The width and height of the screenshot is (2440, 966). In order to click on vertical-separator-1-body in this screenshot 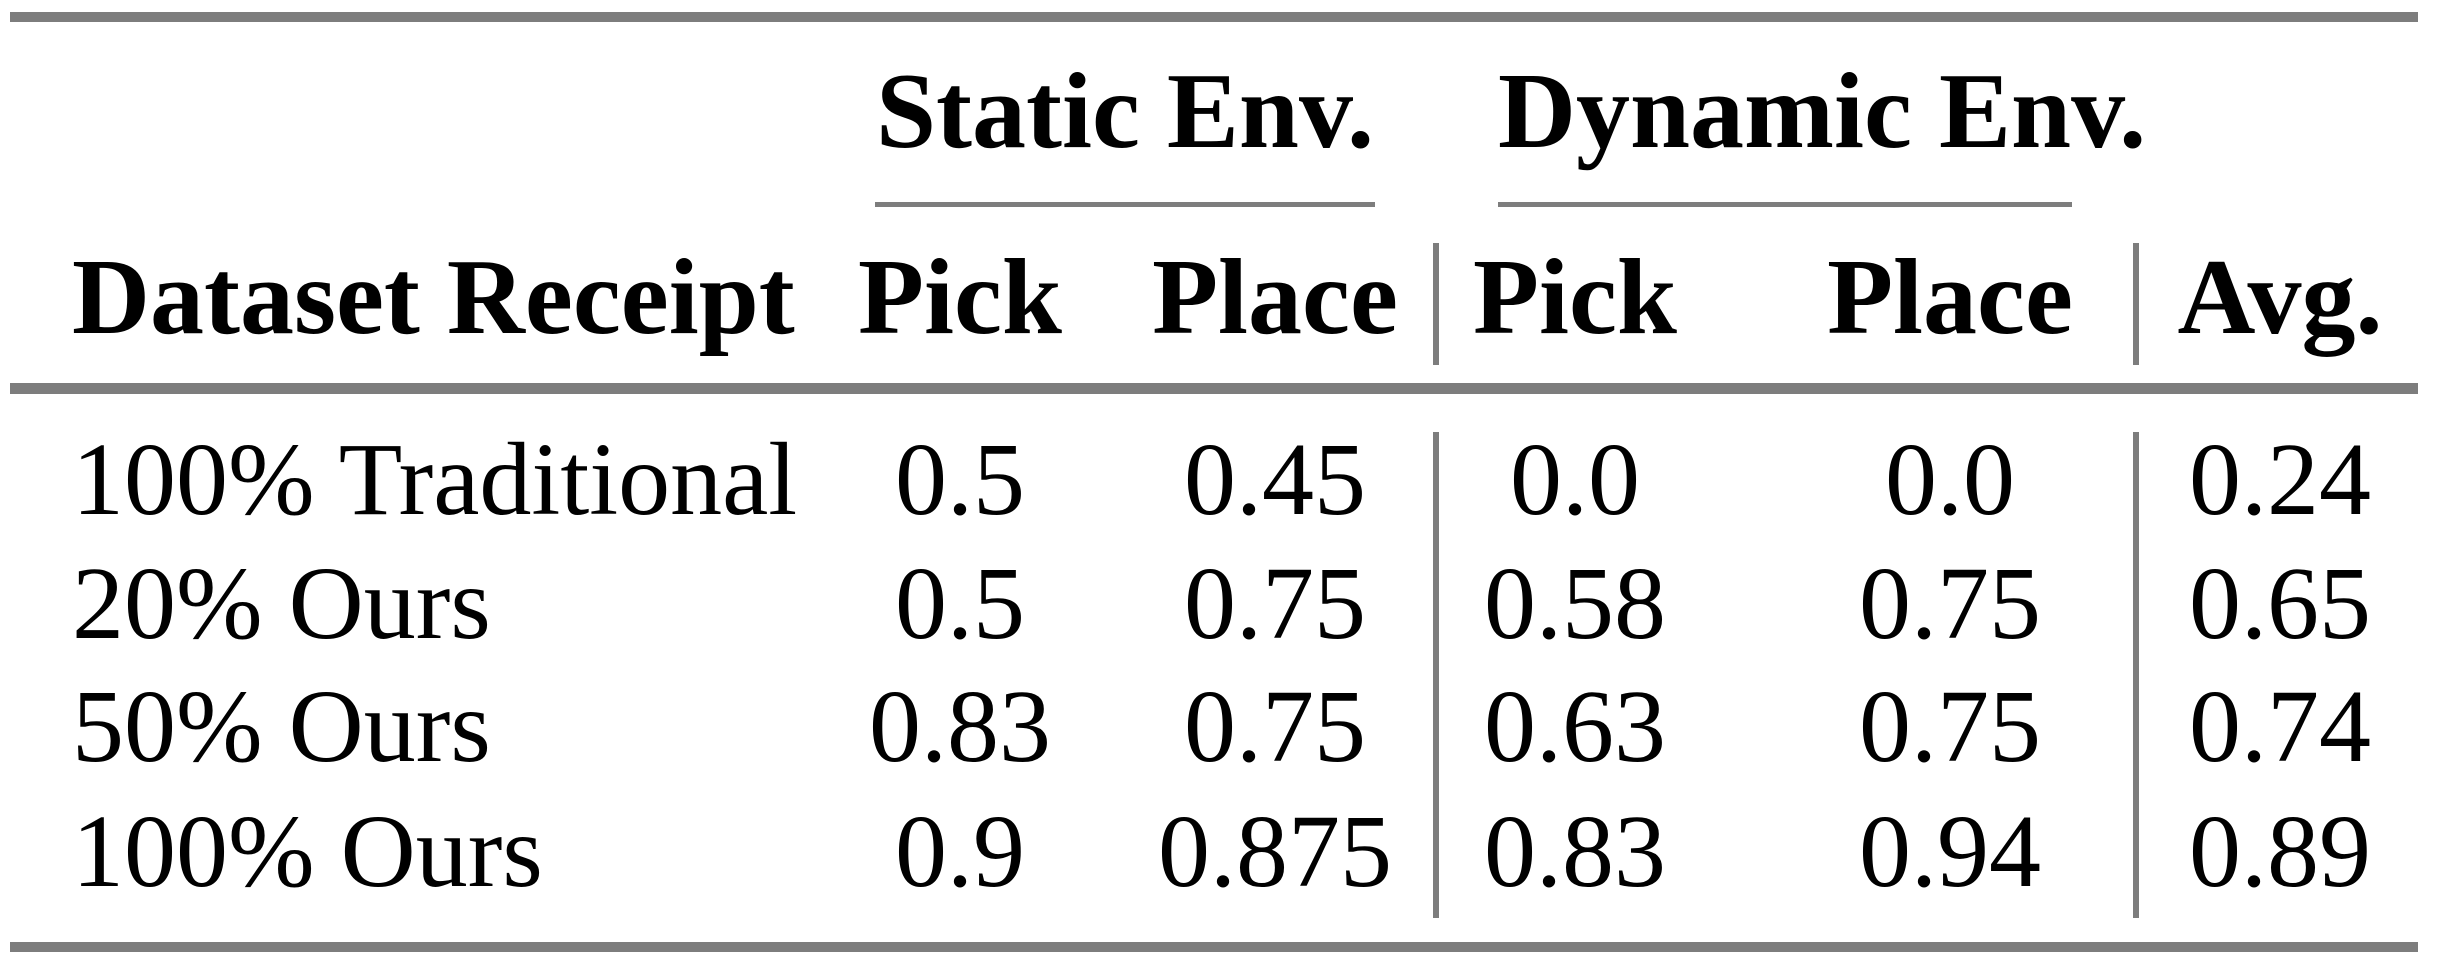, I will do `click(1436, 675)`.